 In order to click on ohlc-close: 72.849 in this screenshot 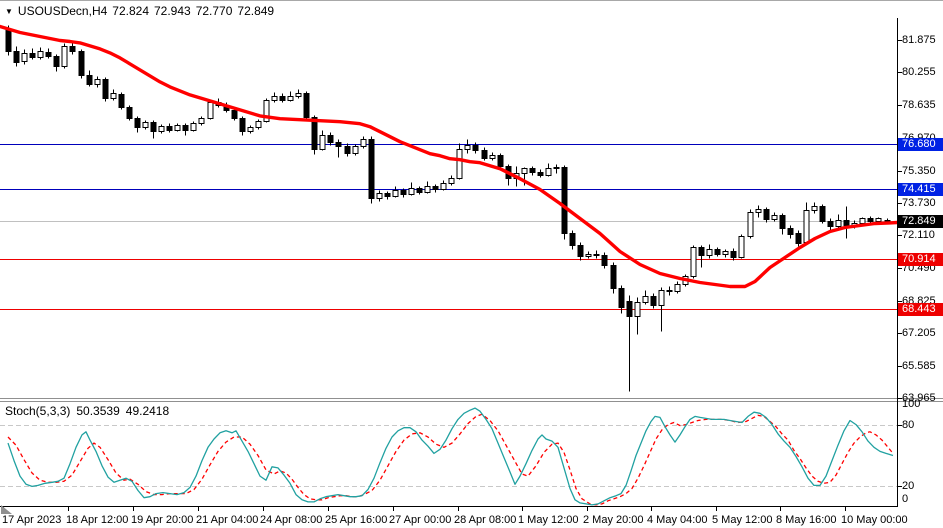, I will do `click(256, 11)`.